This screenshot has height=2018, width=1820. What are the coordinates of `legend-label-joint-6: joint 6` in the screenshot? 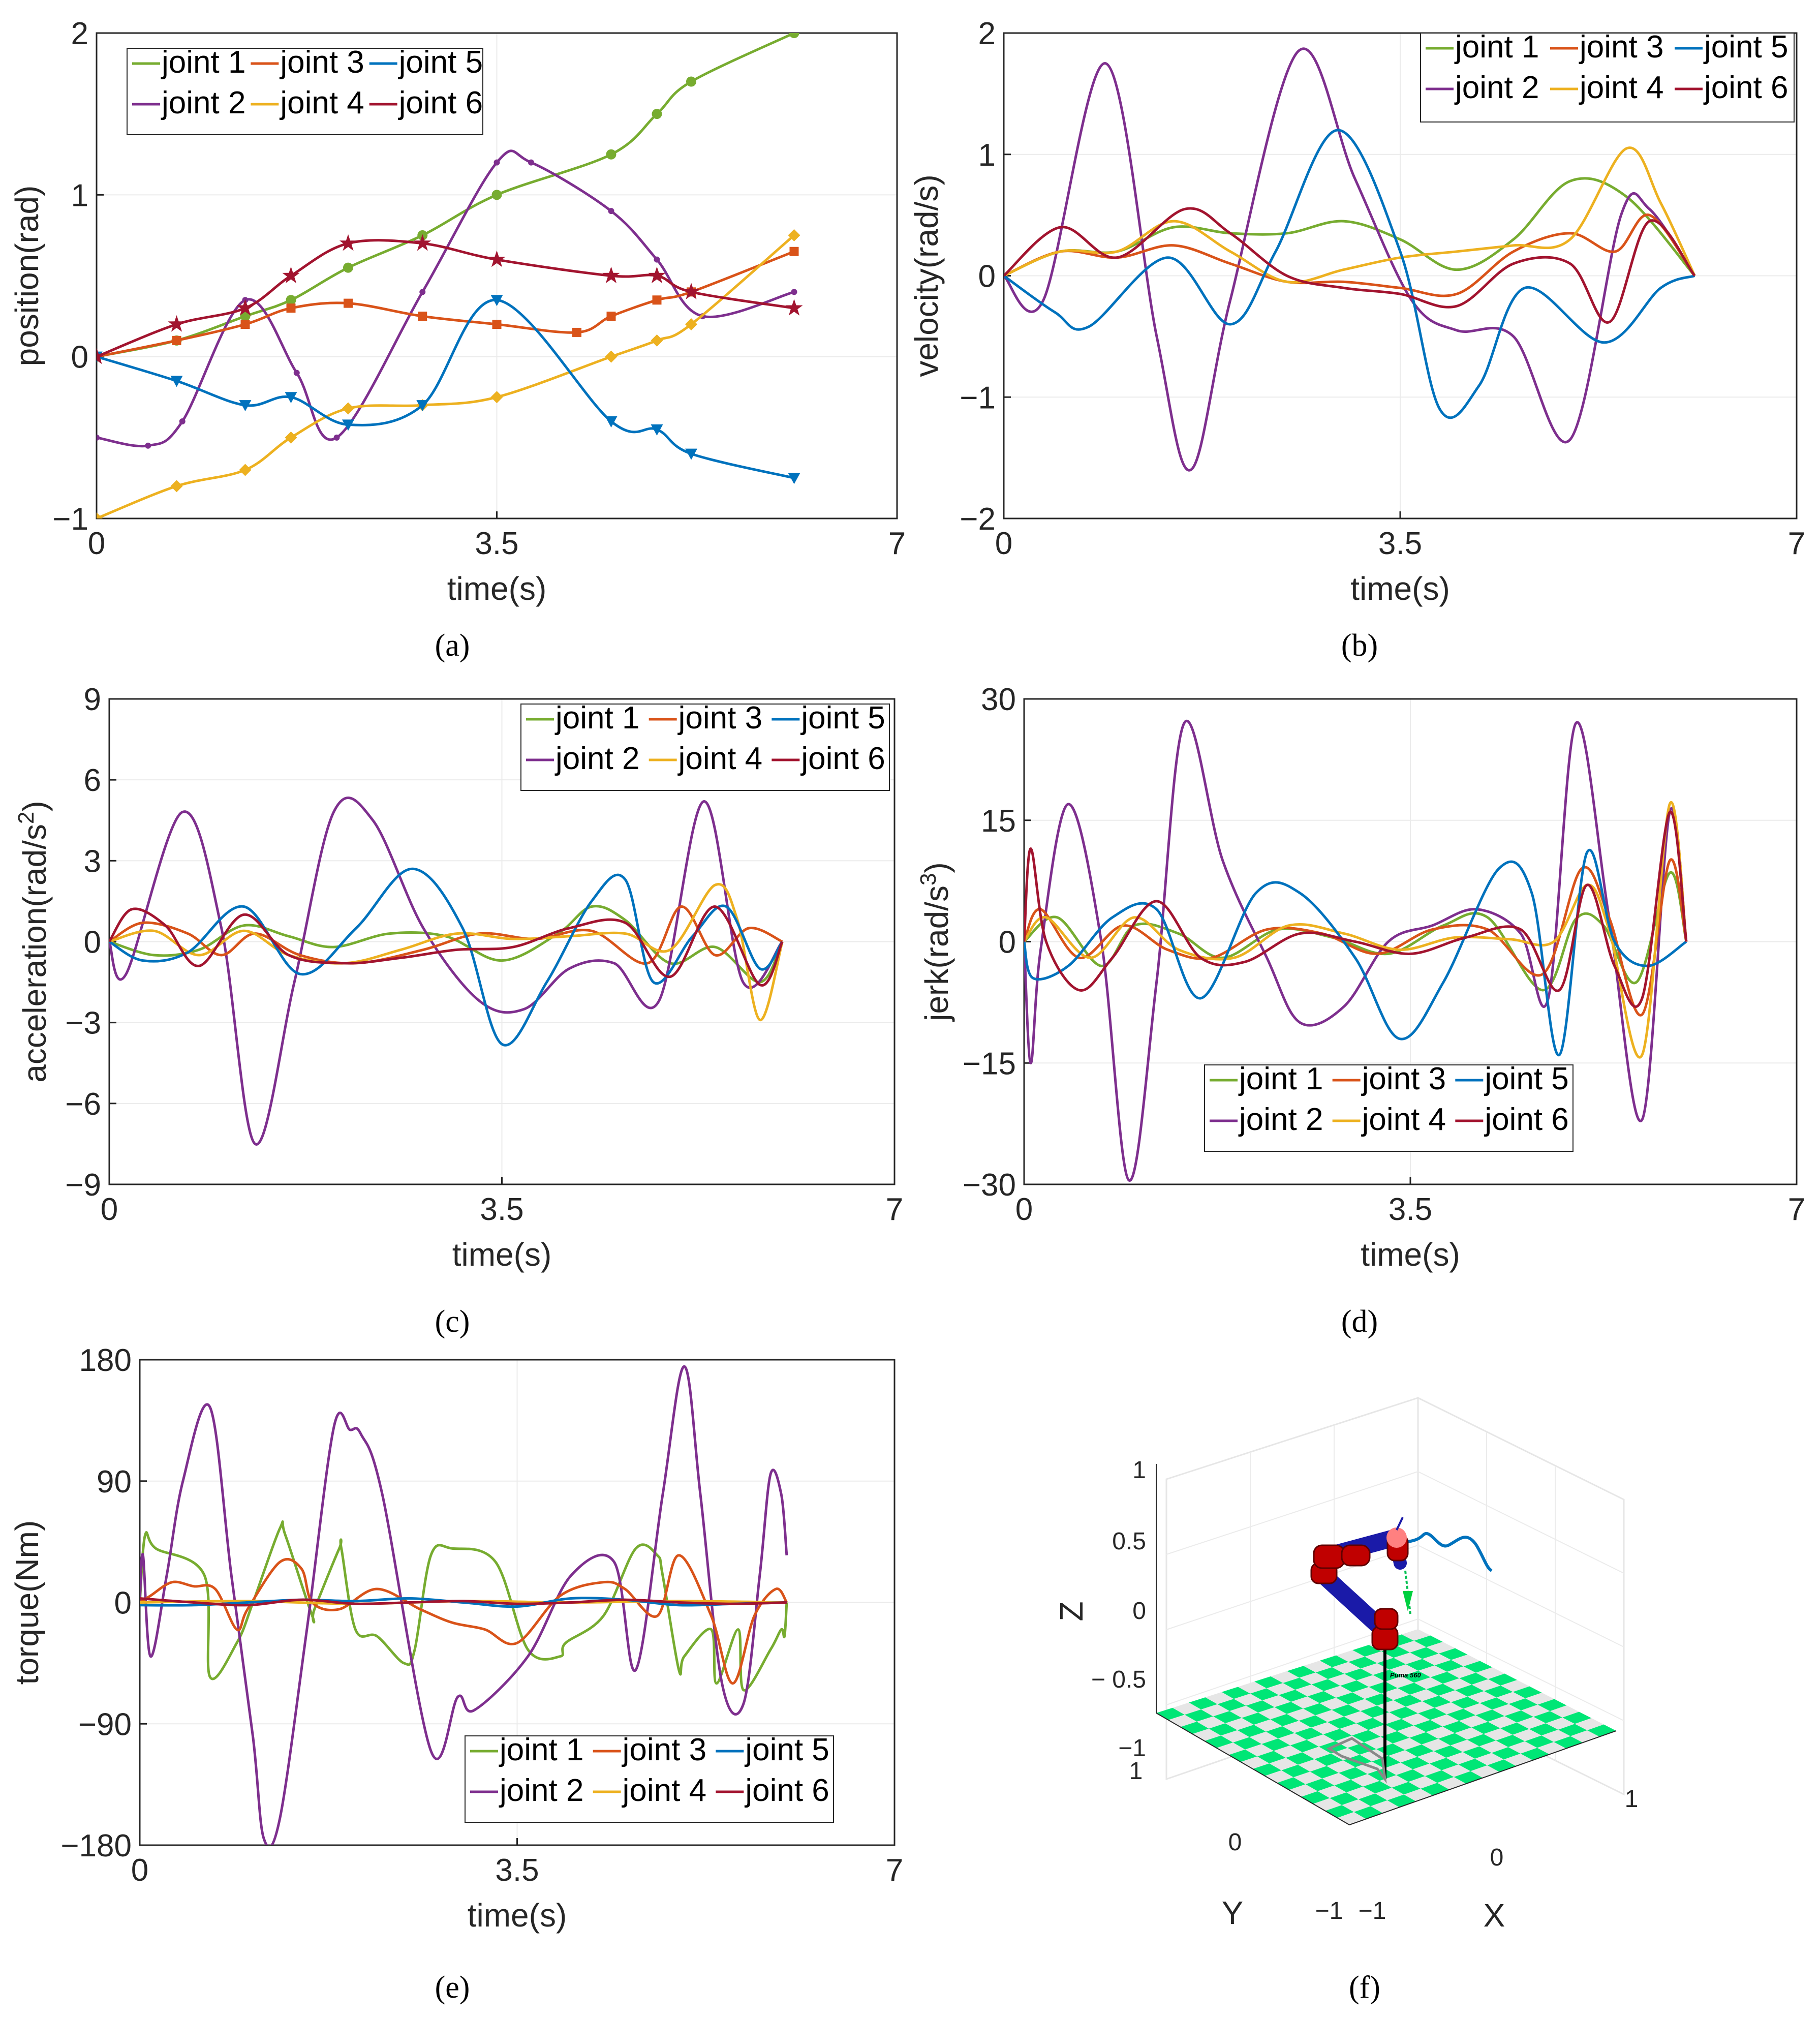 It's located at (786, 1790).